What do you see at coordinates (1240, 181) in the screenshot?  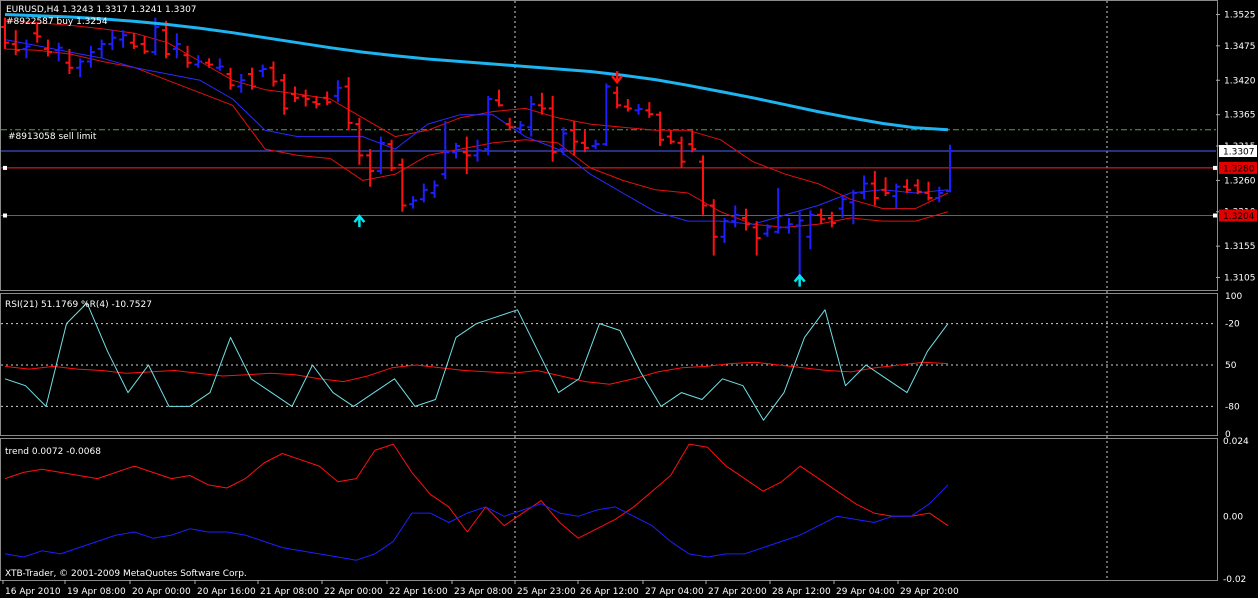 I see `price-axis-label: 1.3260` at bounding box center [1240, 181].